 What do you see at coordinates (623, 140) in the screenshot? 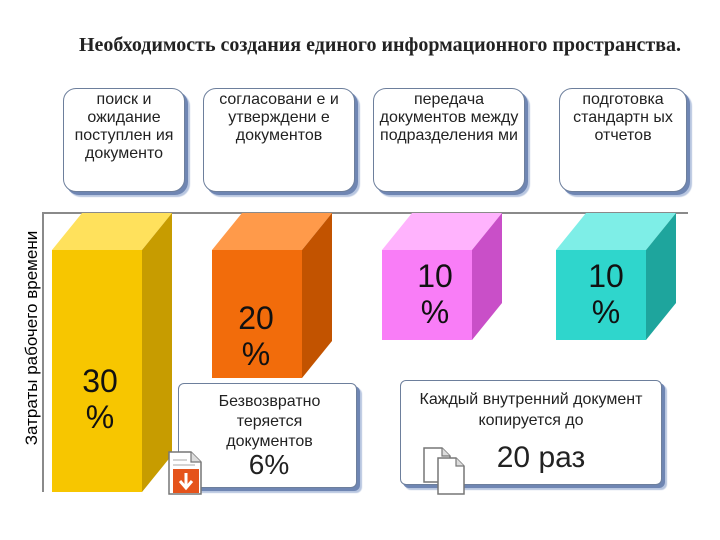
I see `category-label-reports: подготовка стандартн ых отчетов` at bounding box center [623, 140].